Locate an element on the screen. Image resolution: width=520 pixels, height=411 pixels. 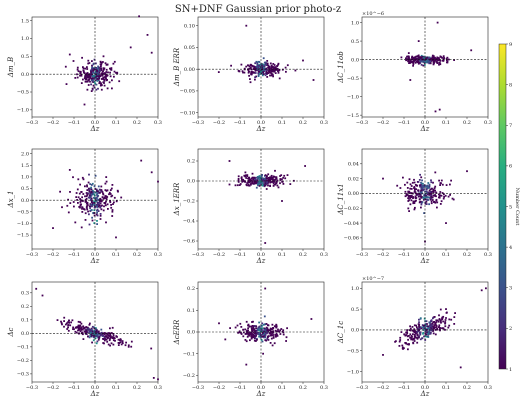
x-tick-label: 0.3 is located at coordinates (488, 255).